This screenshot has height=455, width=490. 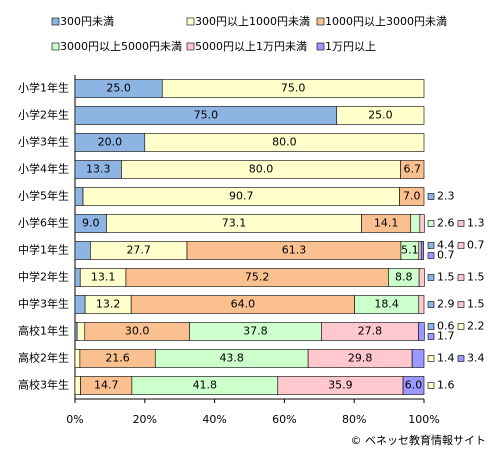 What do you see at coordinates (386, 223) in the screenshot?
I see `data-label: 14.1` at bounding box center [386, 223].